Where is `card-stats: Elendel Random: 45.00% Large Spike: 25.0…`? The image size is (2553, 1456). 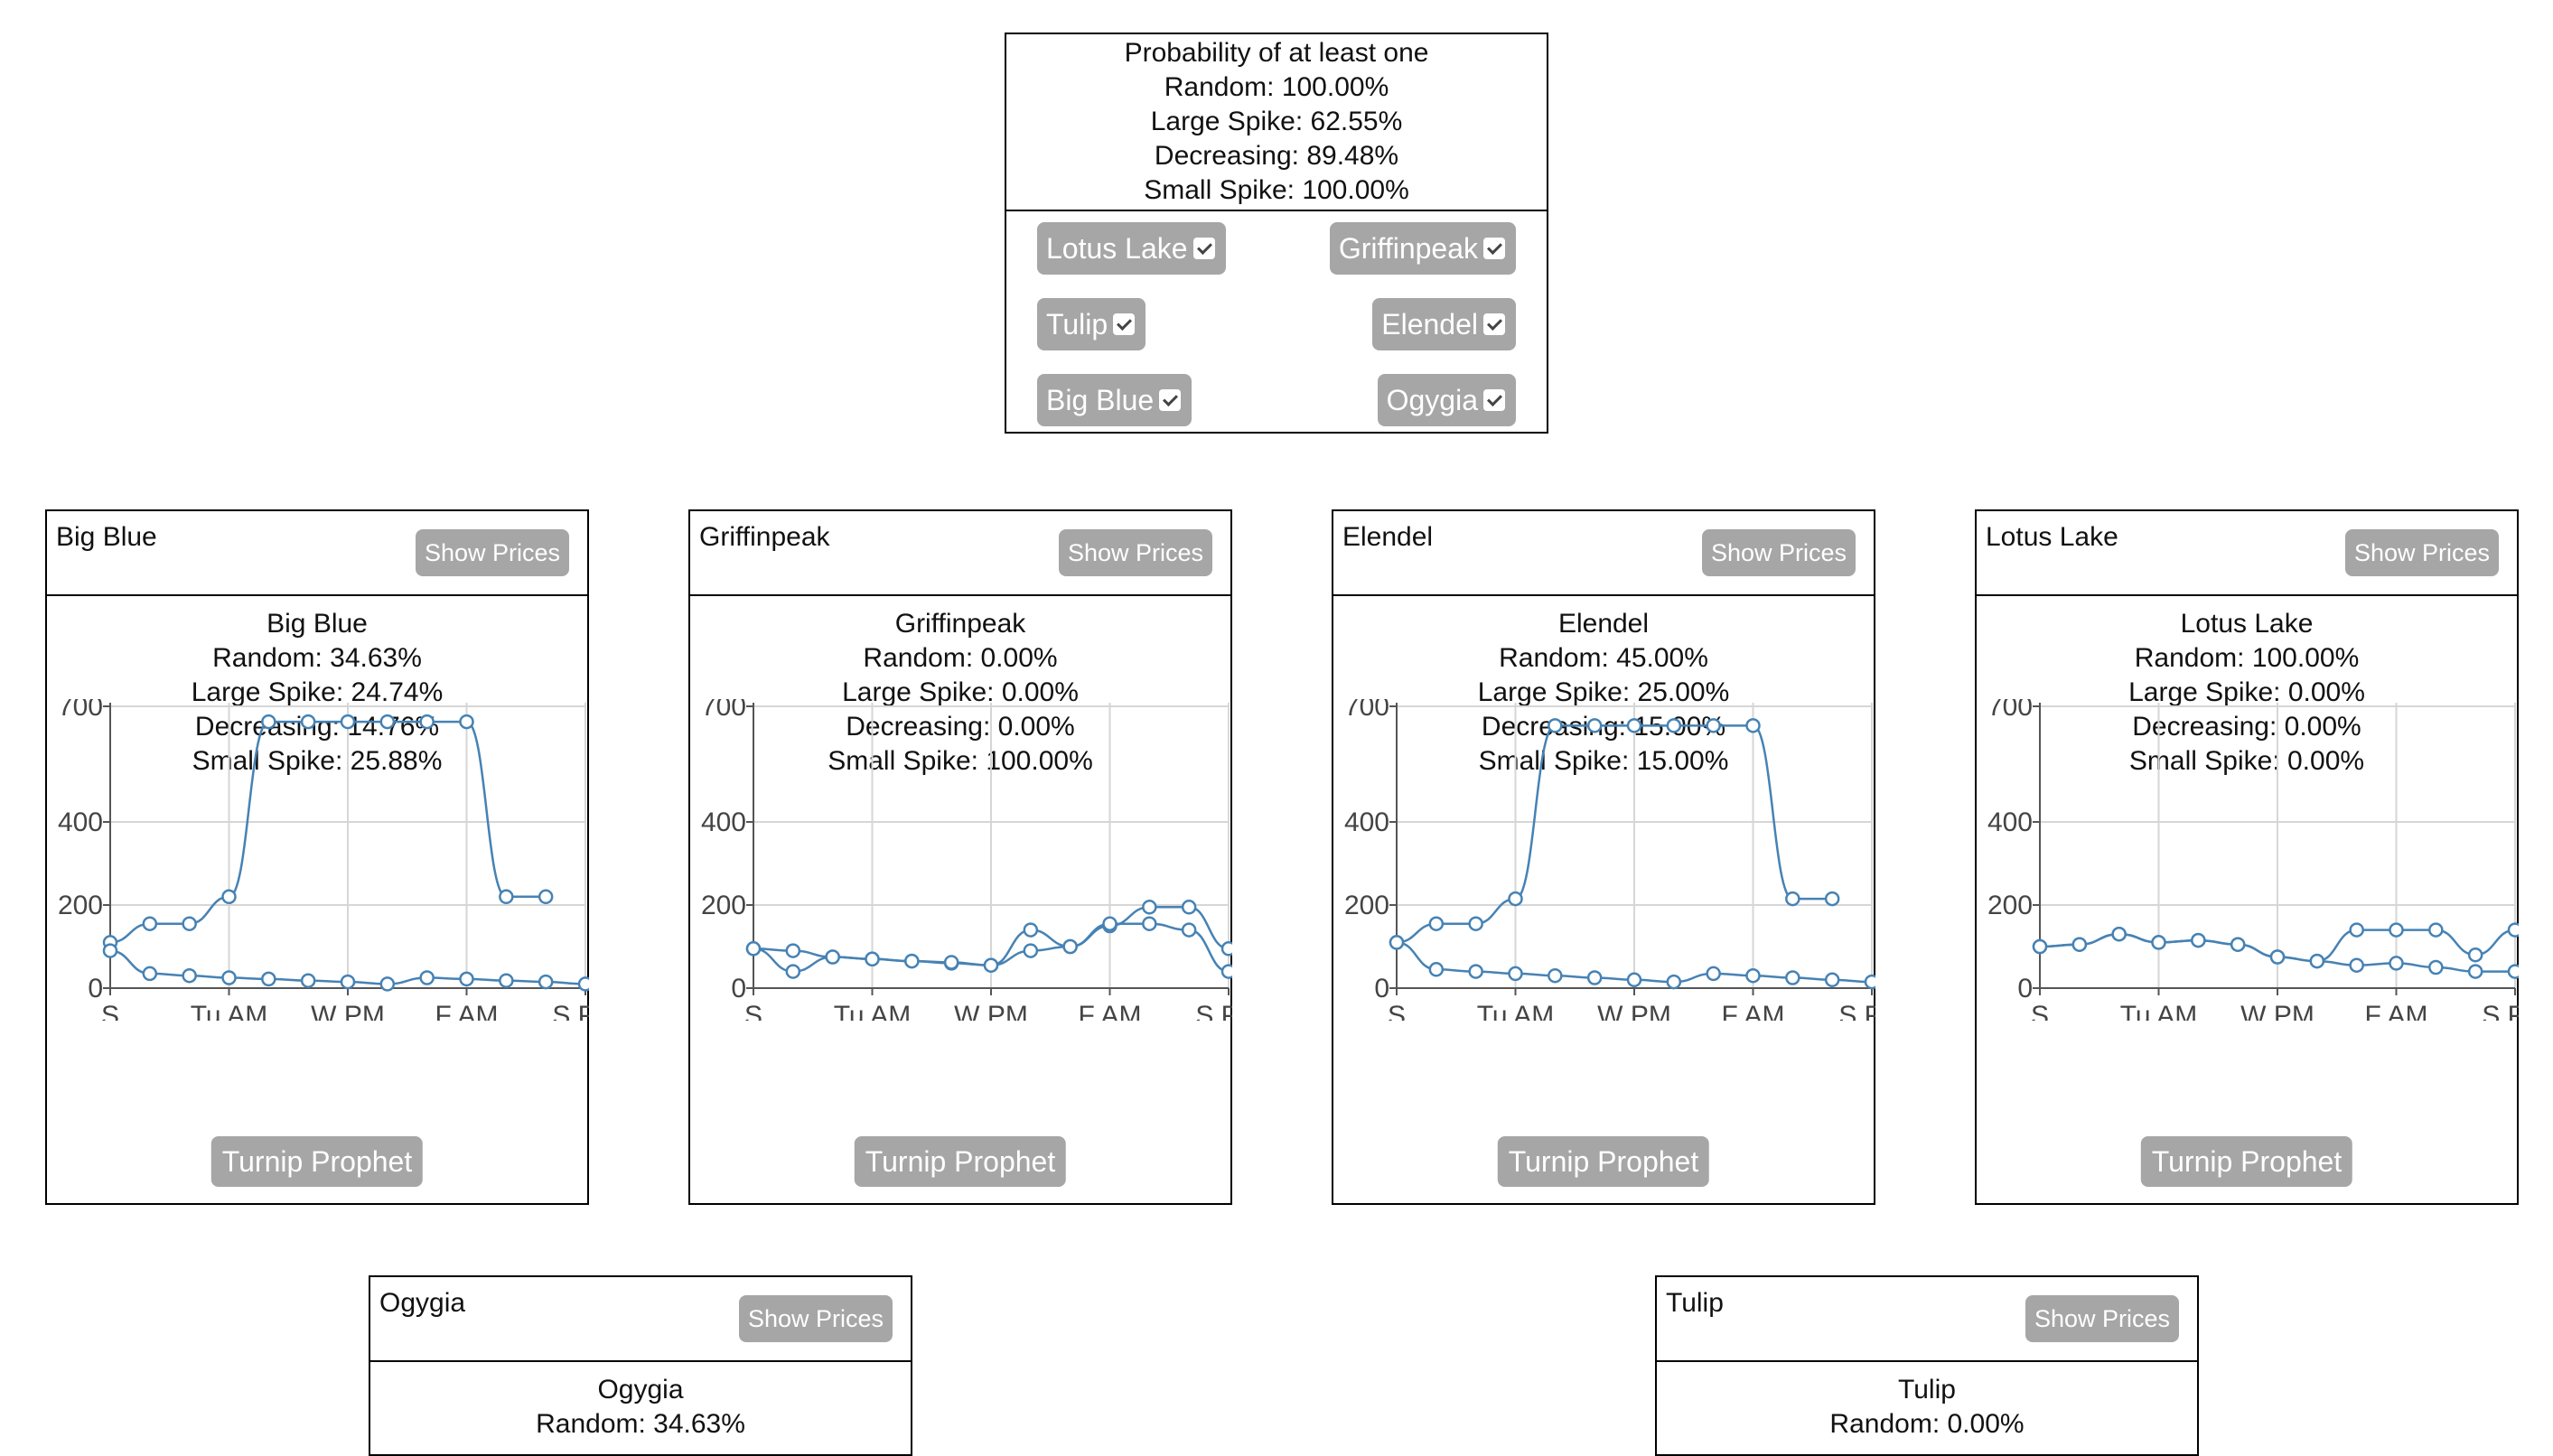
card-stats: Elendel Random: 45.00% Large Spike: 25.0… is located at coordinates (1603, 687).